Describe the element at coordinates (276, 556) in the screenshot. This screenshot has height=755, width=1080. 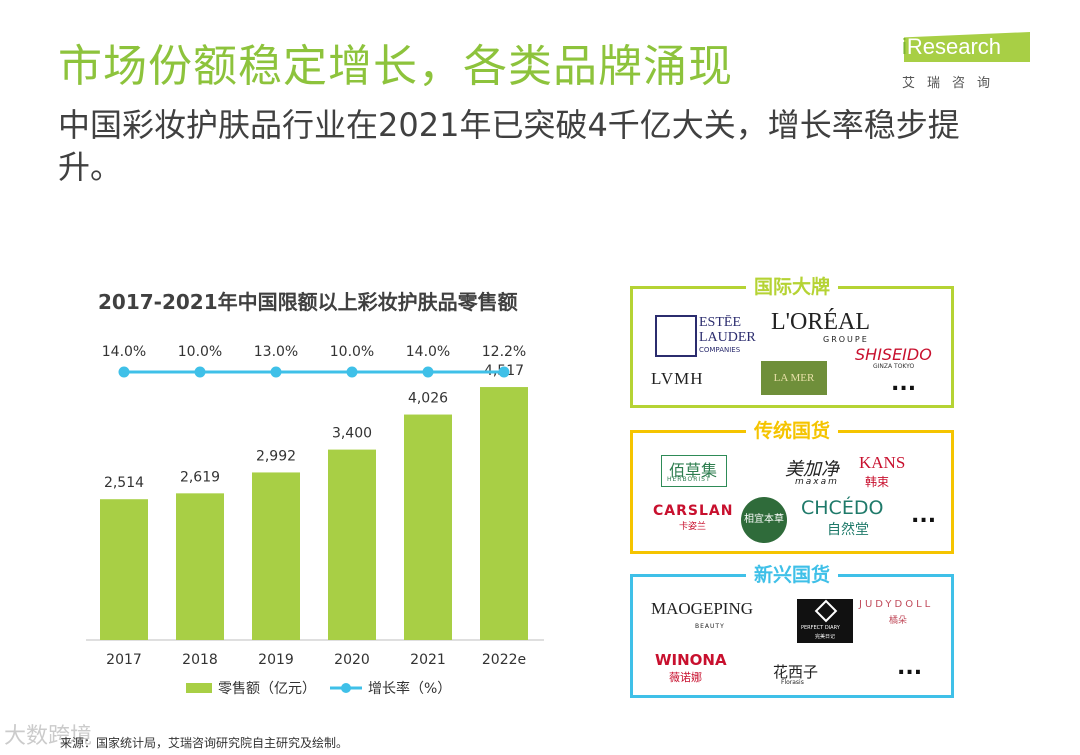
I see `bar-2019` at that location.